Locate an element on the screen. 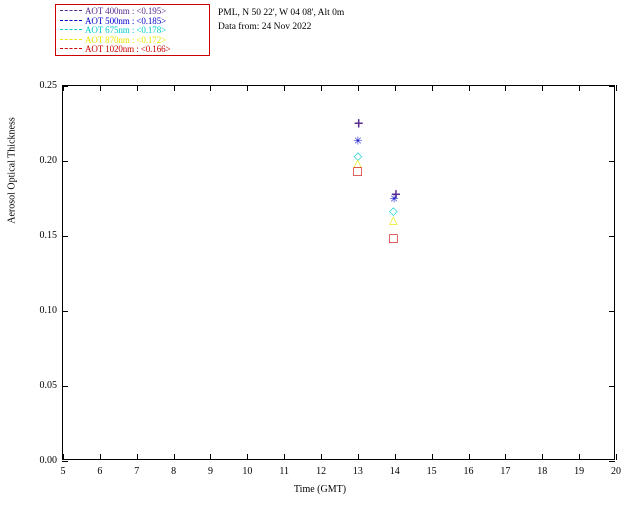  x-tick-label: 8 is located at coordinates (174, 471).